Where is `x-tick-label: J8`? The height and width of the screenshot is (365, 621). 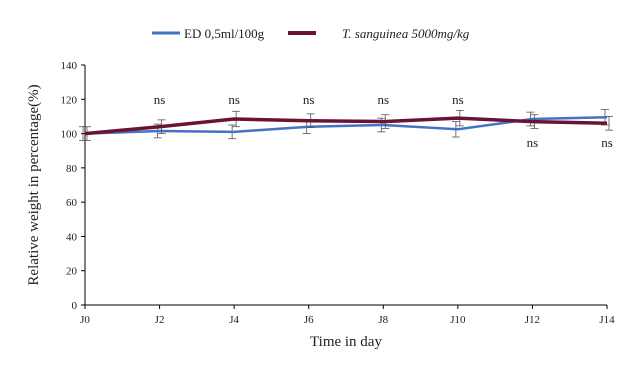
x-tick-label: J8 is located at coordinates (383, 320).